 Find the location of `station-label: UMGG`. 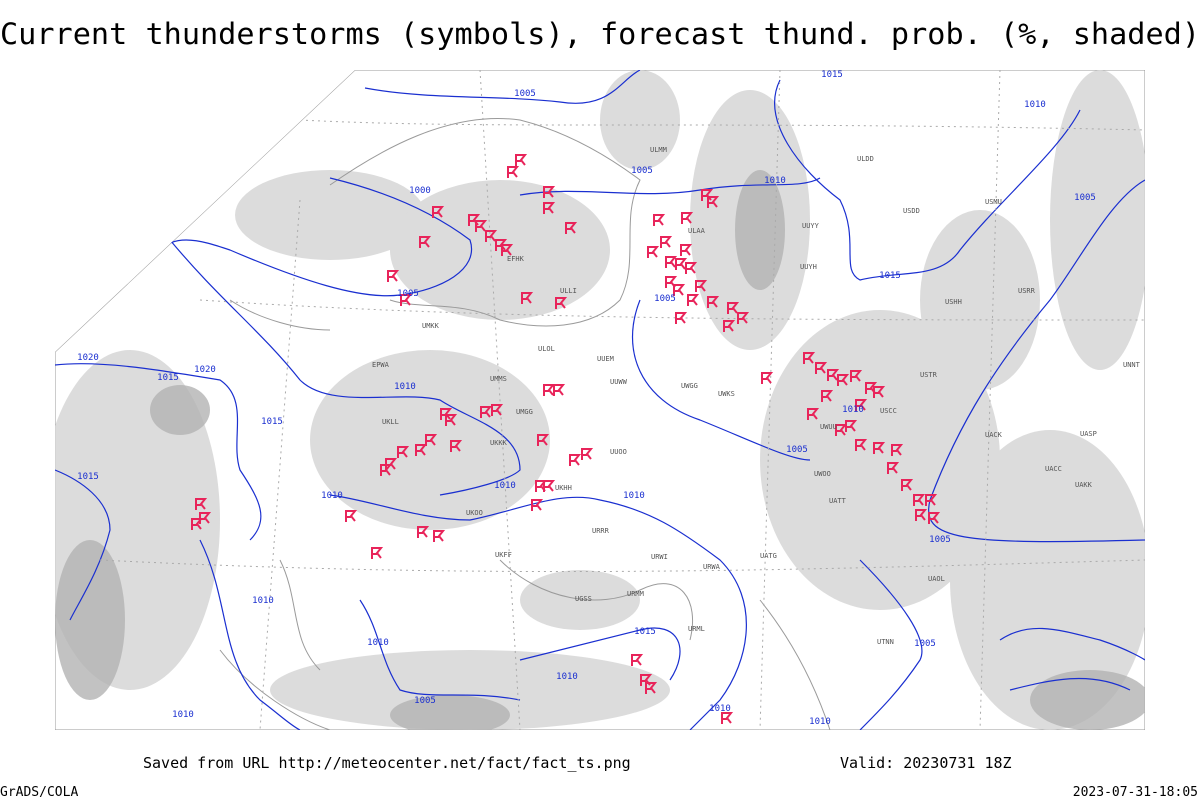

station-label: UMGG is located at coordinates (524, 412).